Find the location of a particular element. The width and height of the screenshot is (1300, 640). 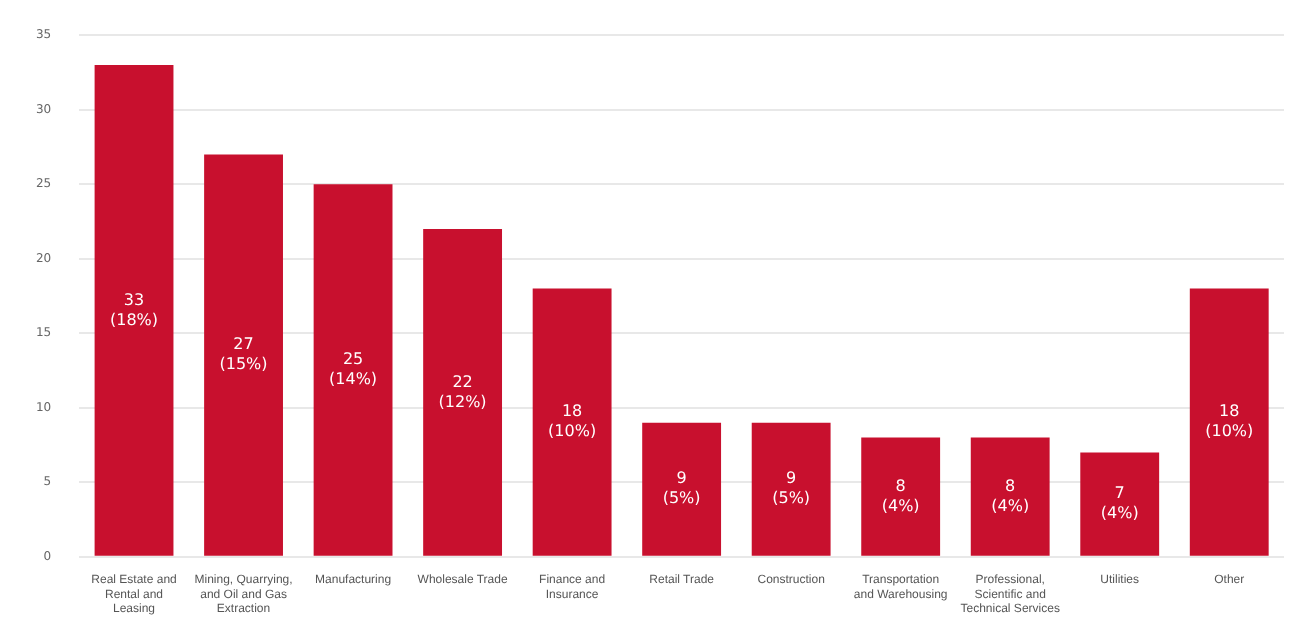

data-label: 25 (14%) is located at coordinates (353, 369).